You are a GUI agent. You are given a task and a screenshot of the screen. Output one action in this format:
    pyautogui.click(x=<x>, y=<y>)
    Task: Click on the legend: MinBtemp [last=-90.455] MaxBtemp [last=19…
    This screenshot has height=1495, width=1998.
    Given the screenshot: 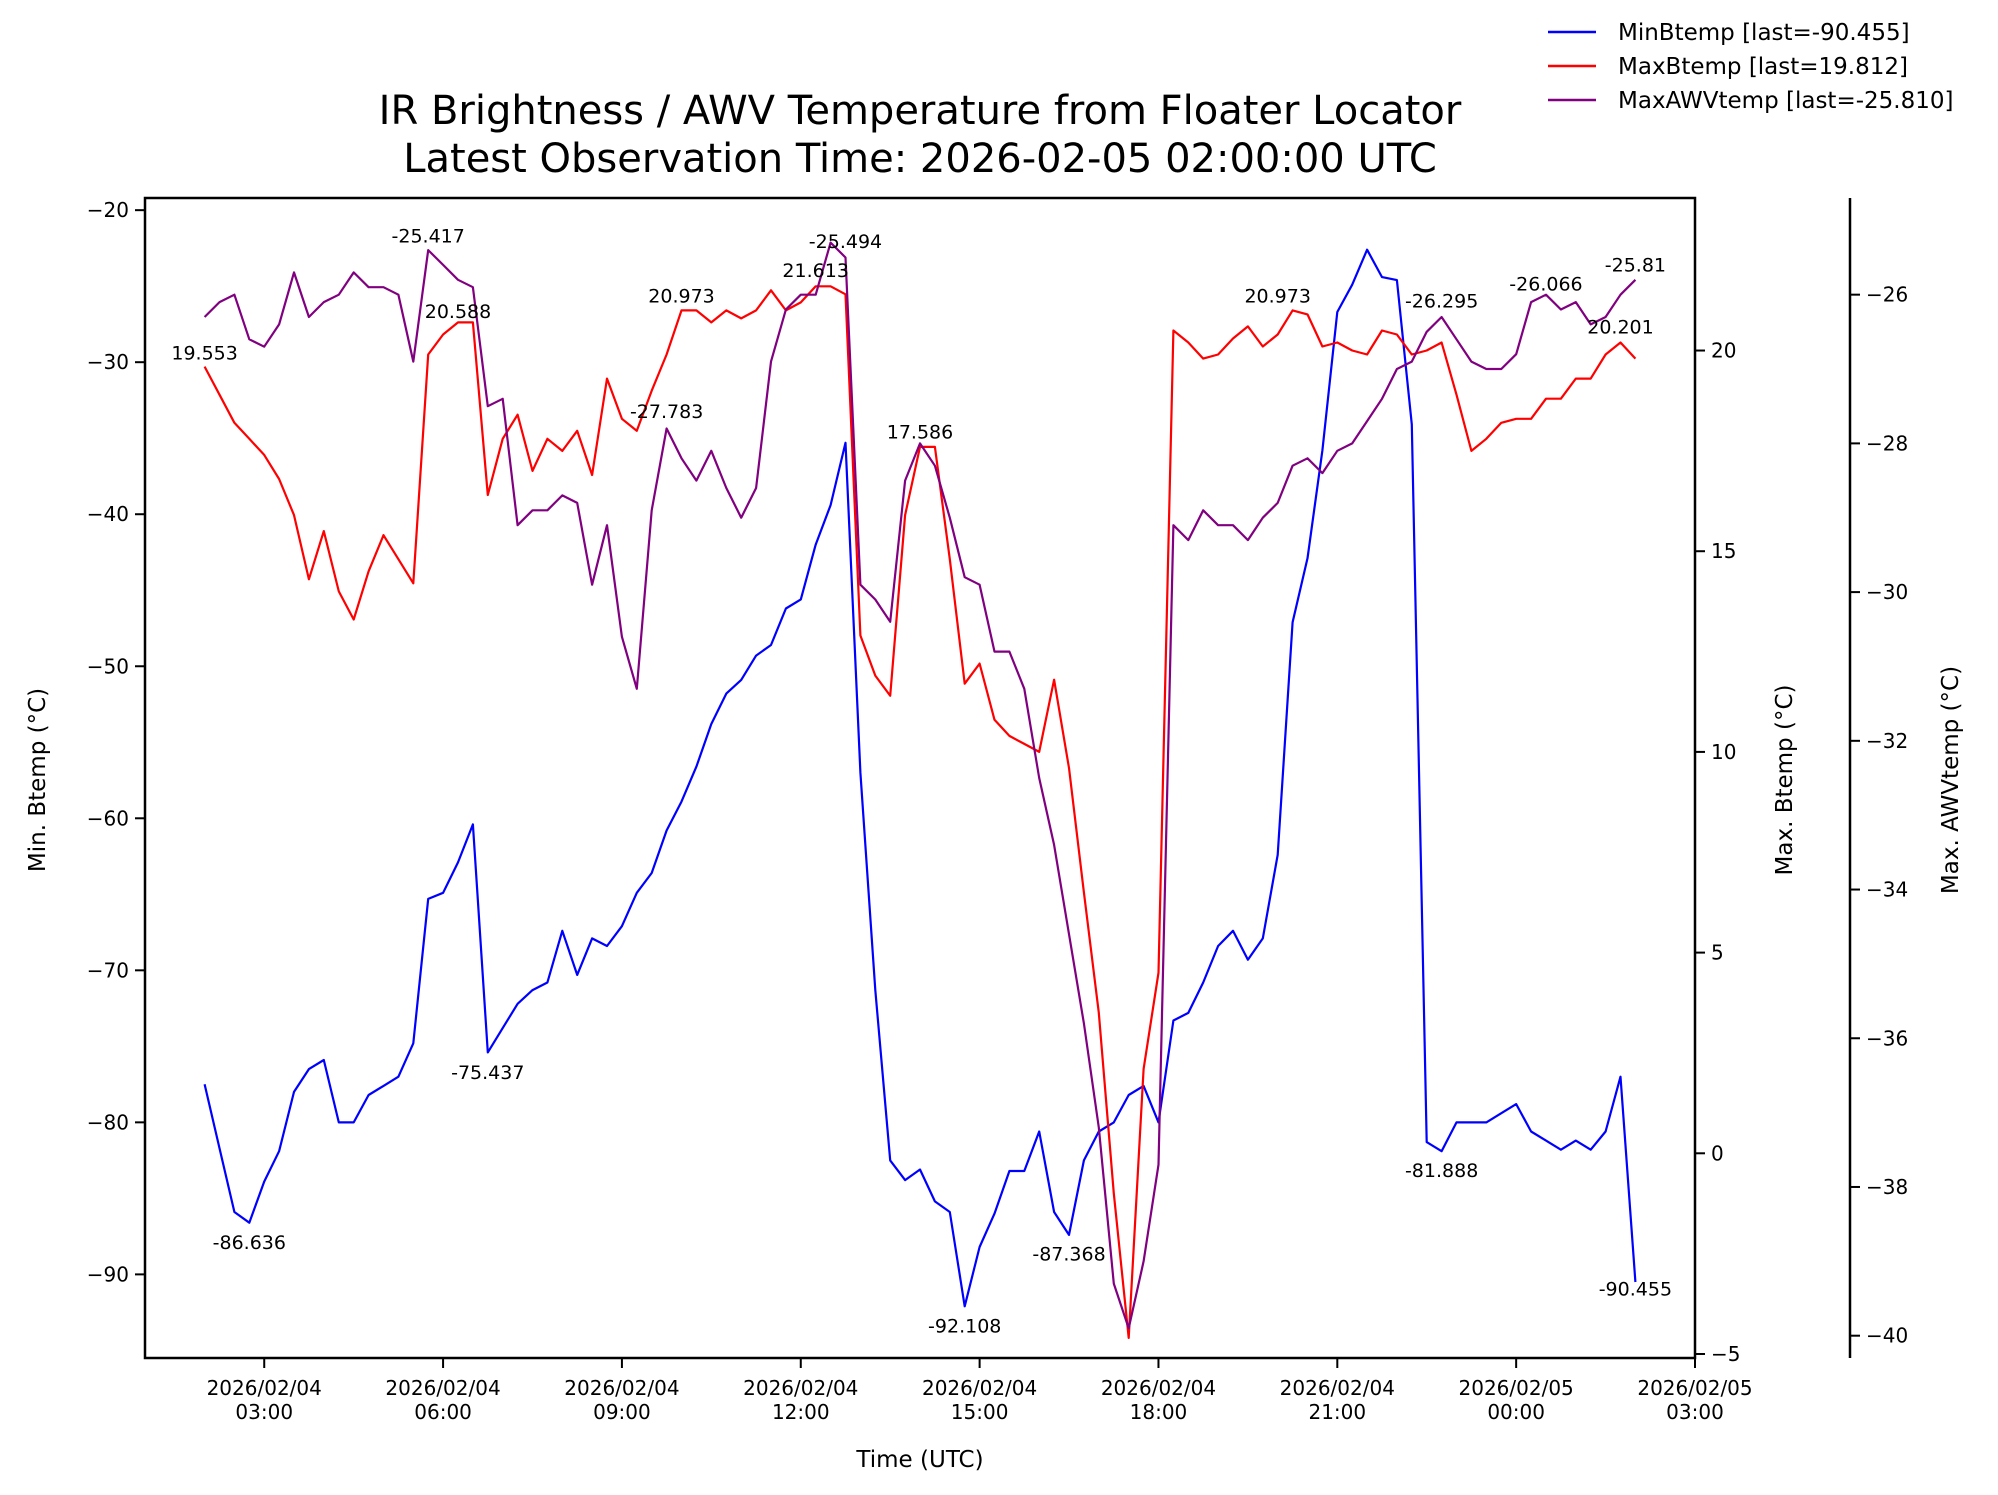 What is the action you would take?
    pyautogui.click(x=1750, y=67)
    